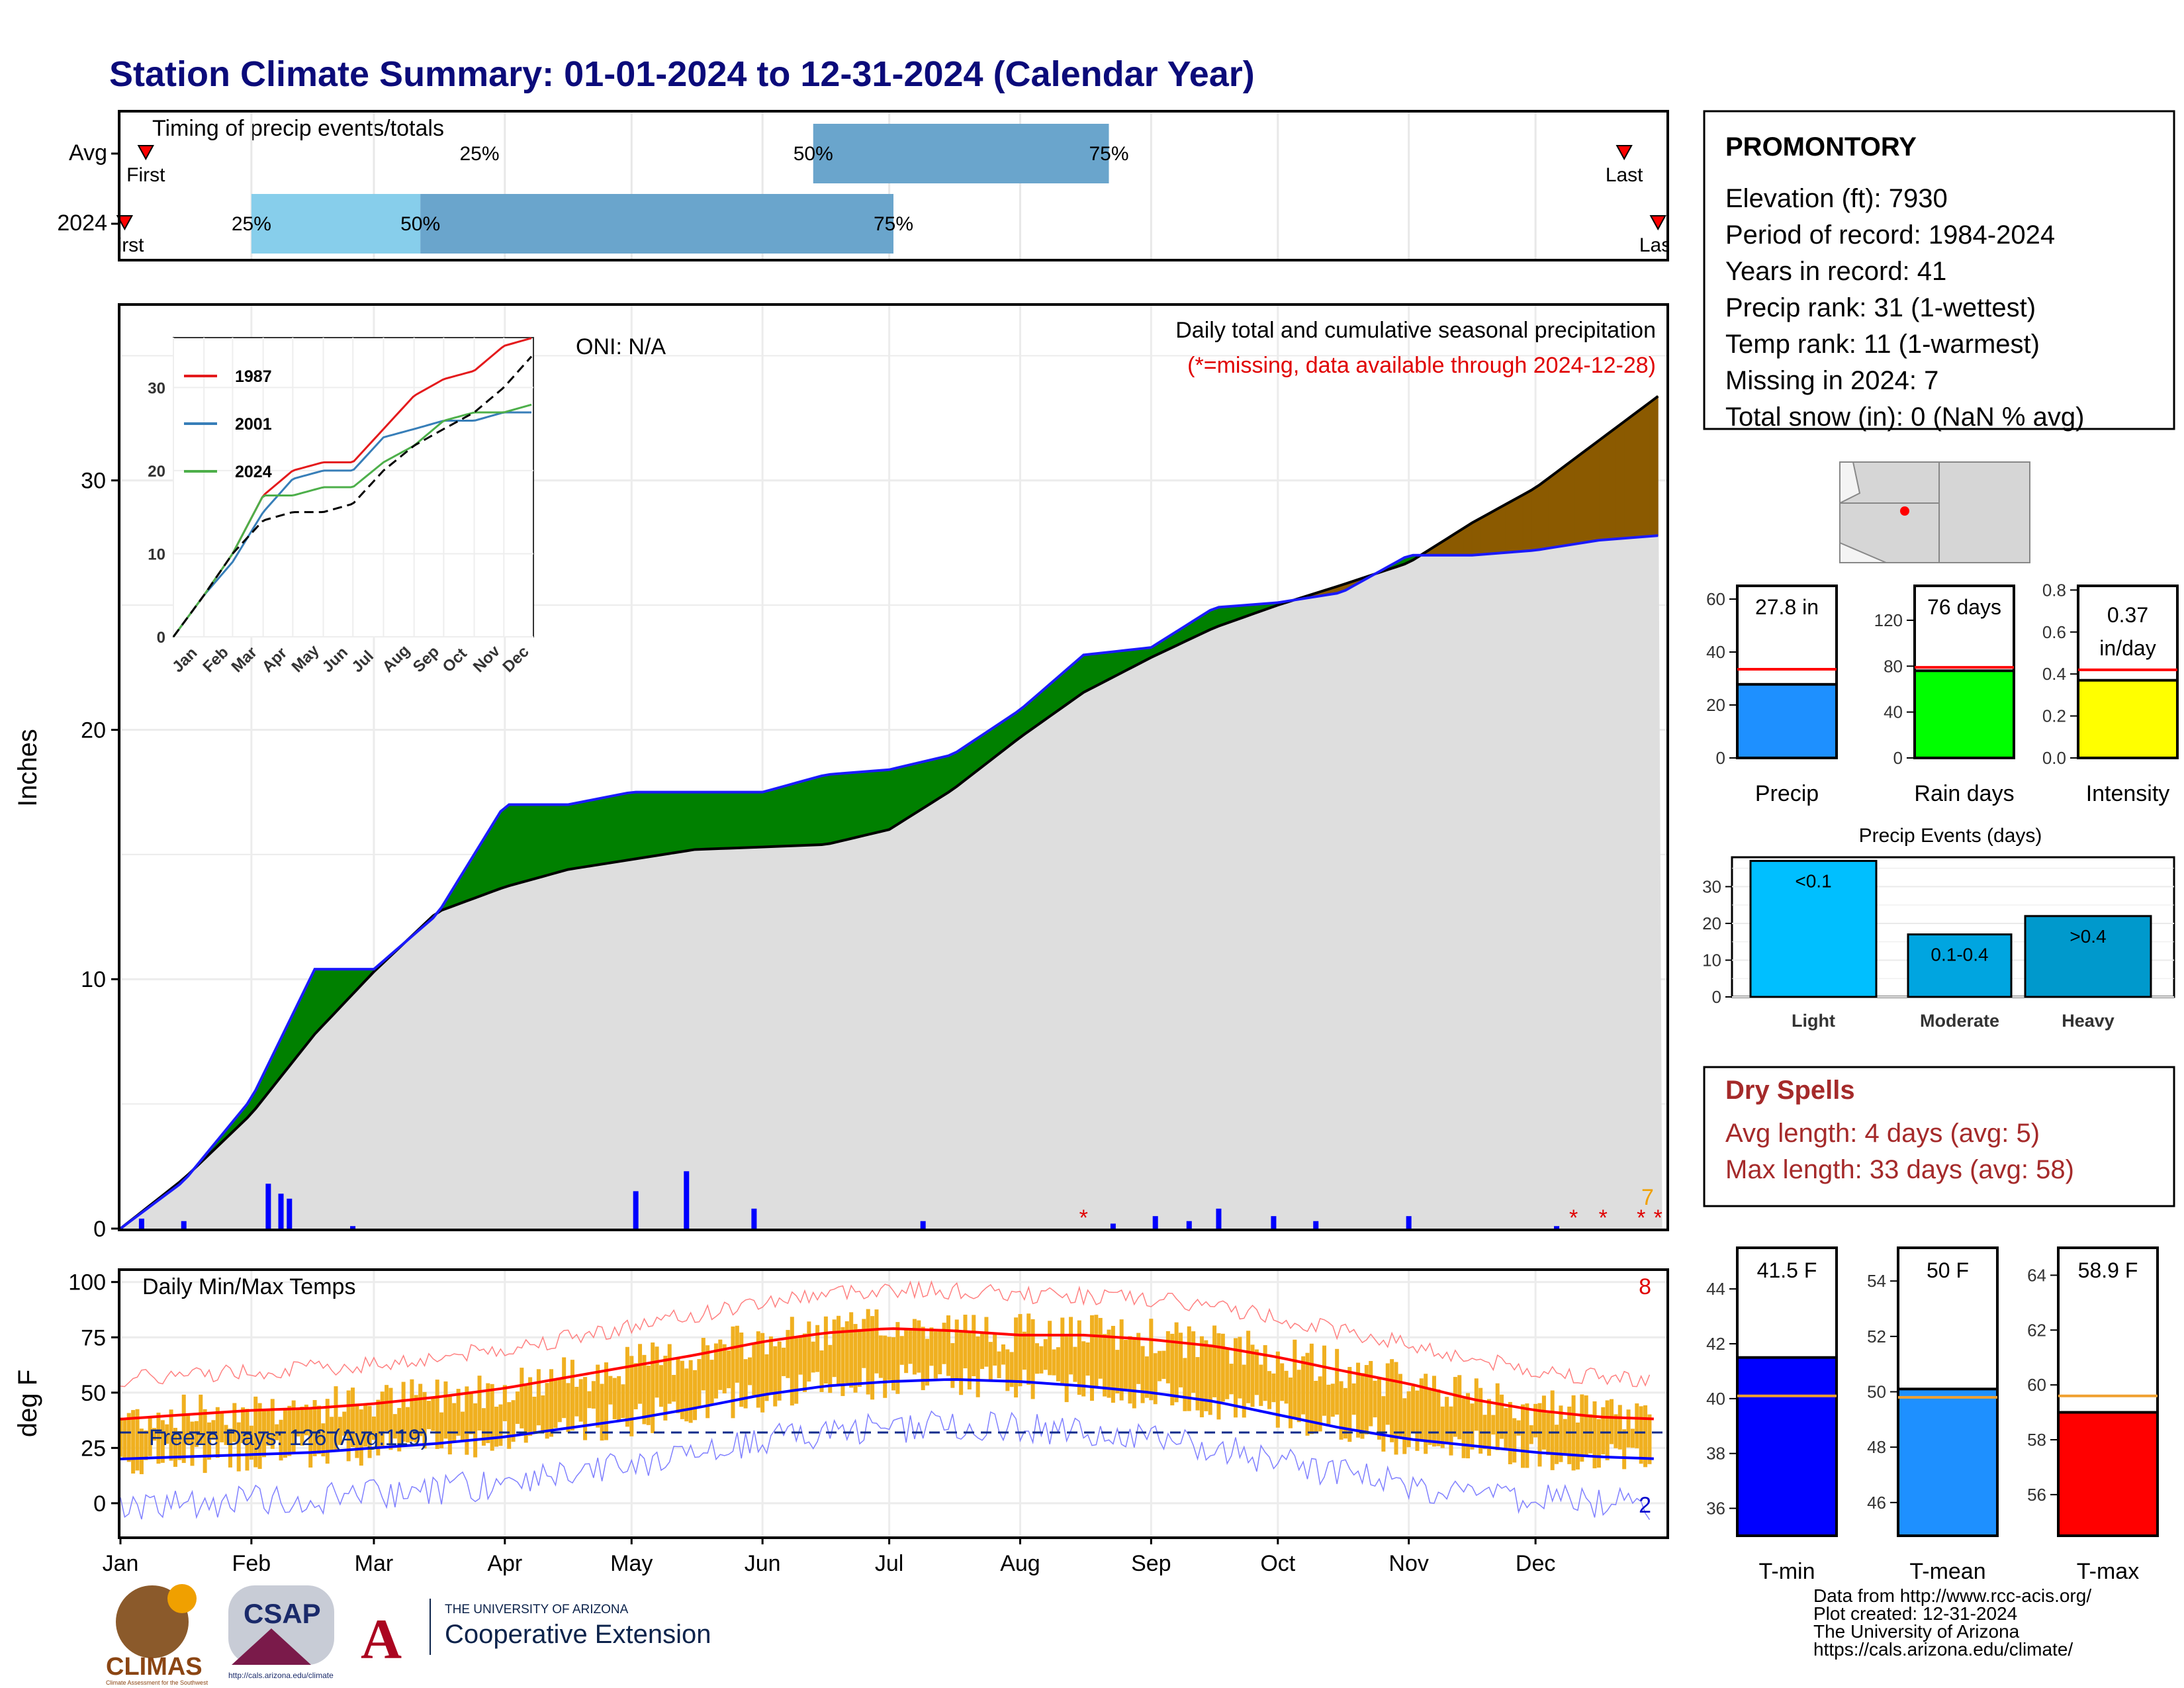 The image size is (2184, 1688). I want to click on temp-bar-ytick-label: 56, so click(2036, 1495).